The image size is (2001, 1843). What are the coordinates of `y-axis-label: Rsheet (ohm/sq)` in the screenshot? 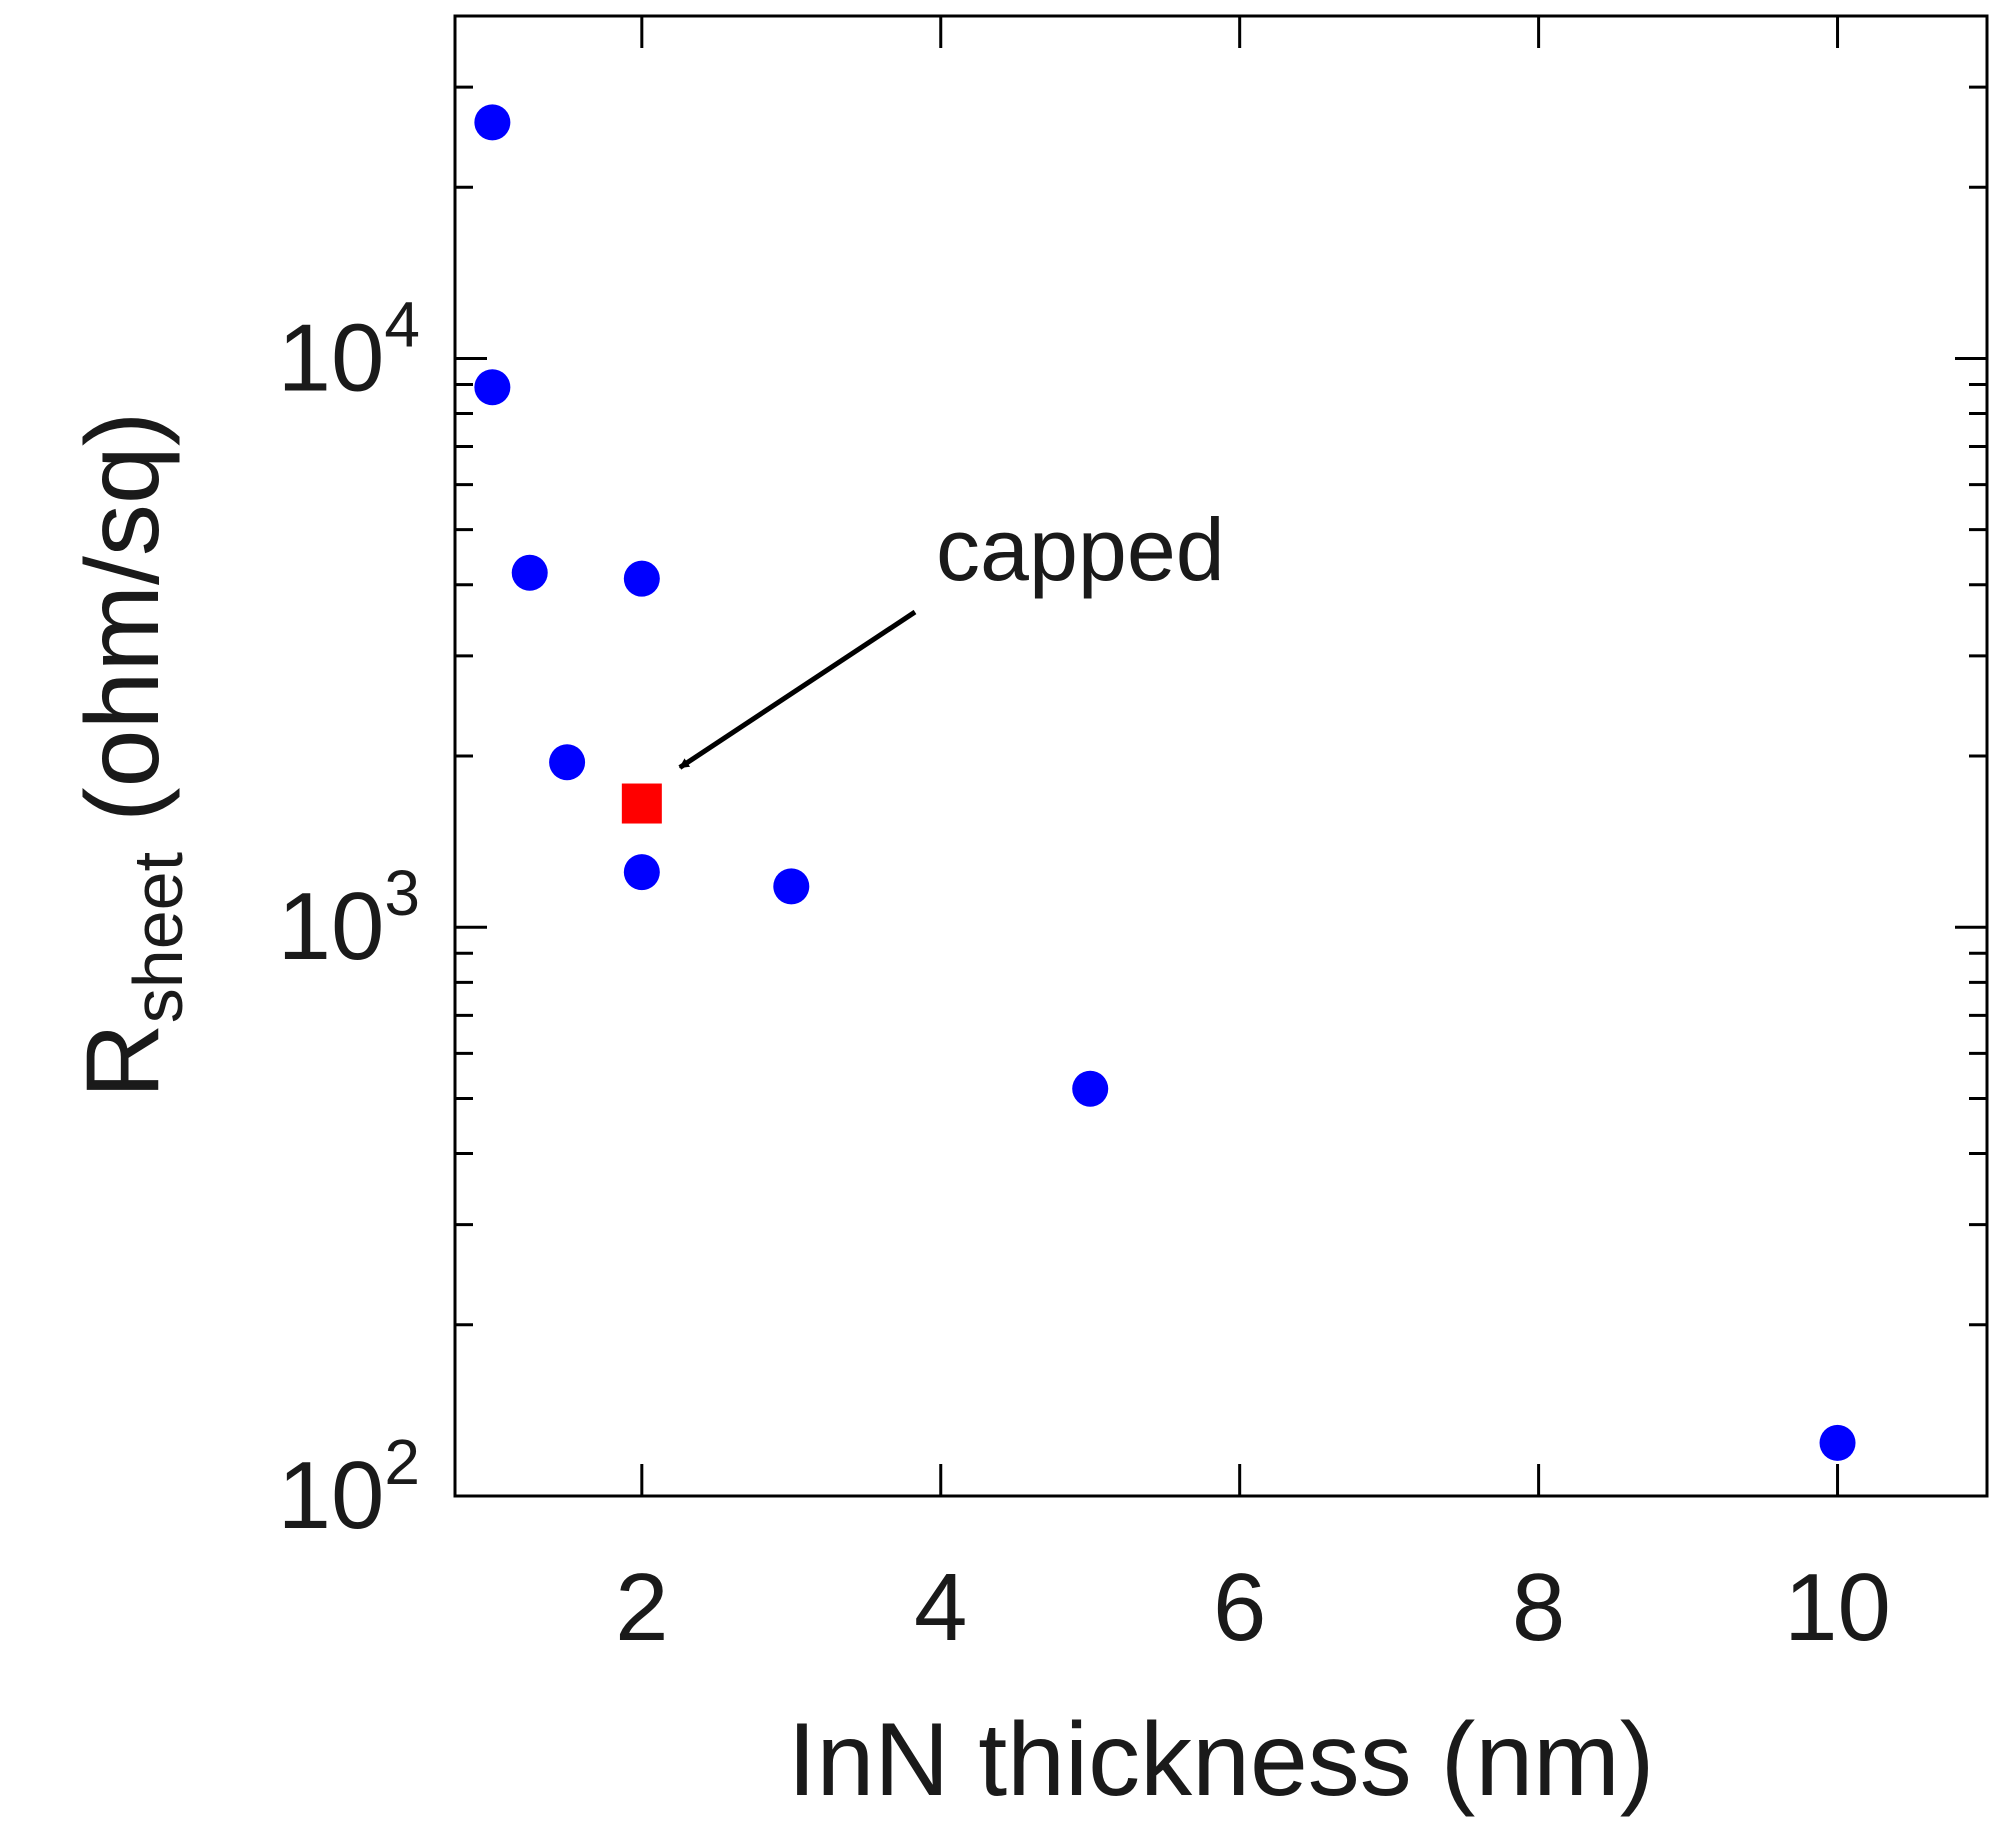 It's located at (131, 755).